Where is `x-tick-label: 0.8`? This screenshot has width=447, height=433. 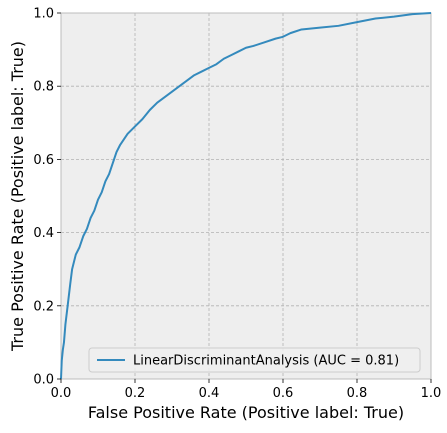 x-tick-label: 0.8 is located at coordinates (357, 393).